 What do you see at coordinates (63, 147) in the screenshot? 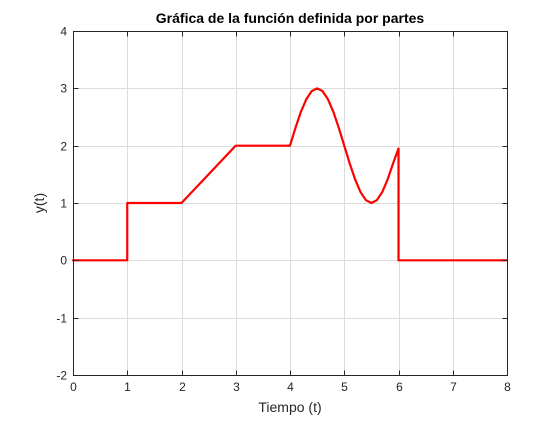
I see `y-tick-label: 2` at bounding box center [63, 147].